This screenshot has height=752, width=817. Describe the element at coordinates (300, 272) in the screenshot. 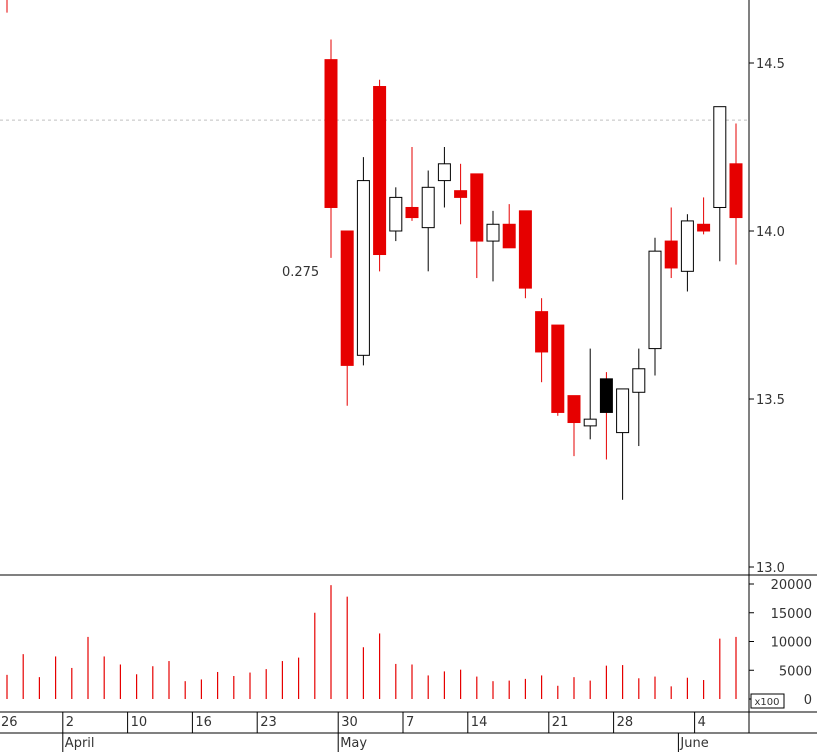

I see `annotation-label: 0.275` at that location.